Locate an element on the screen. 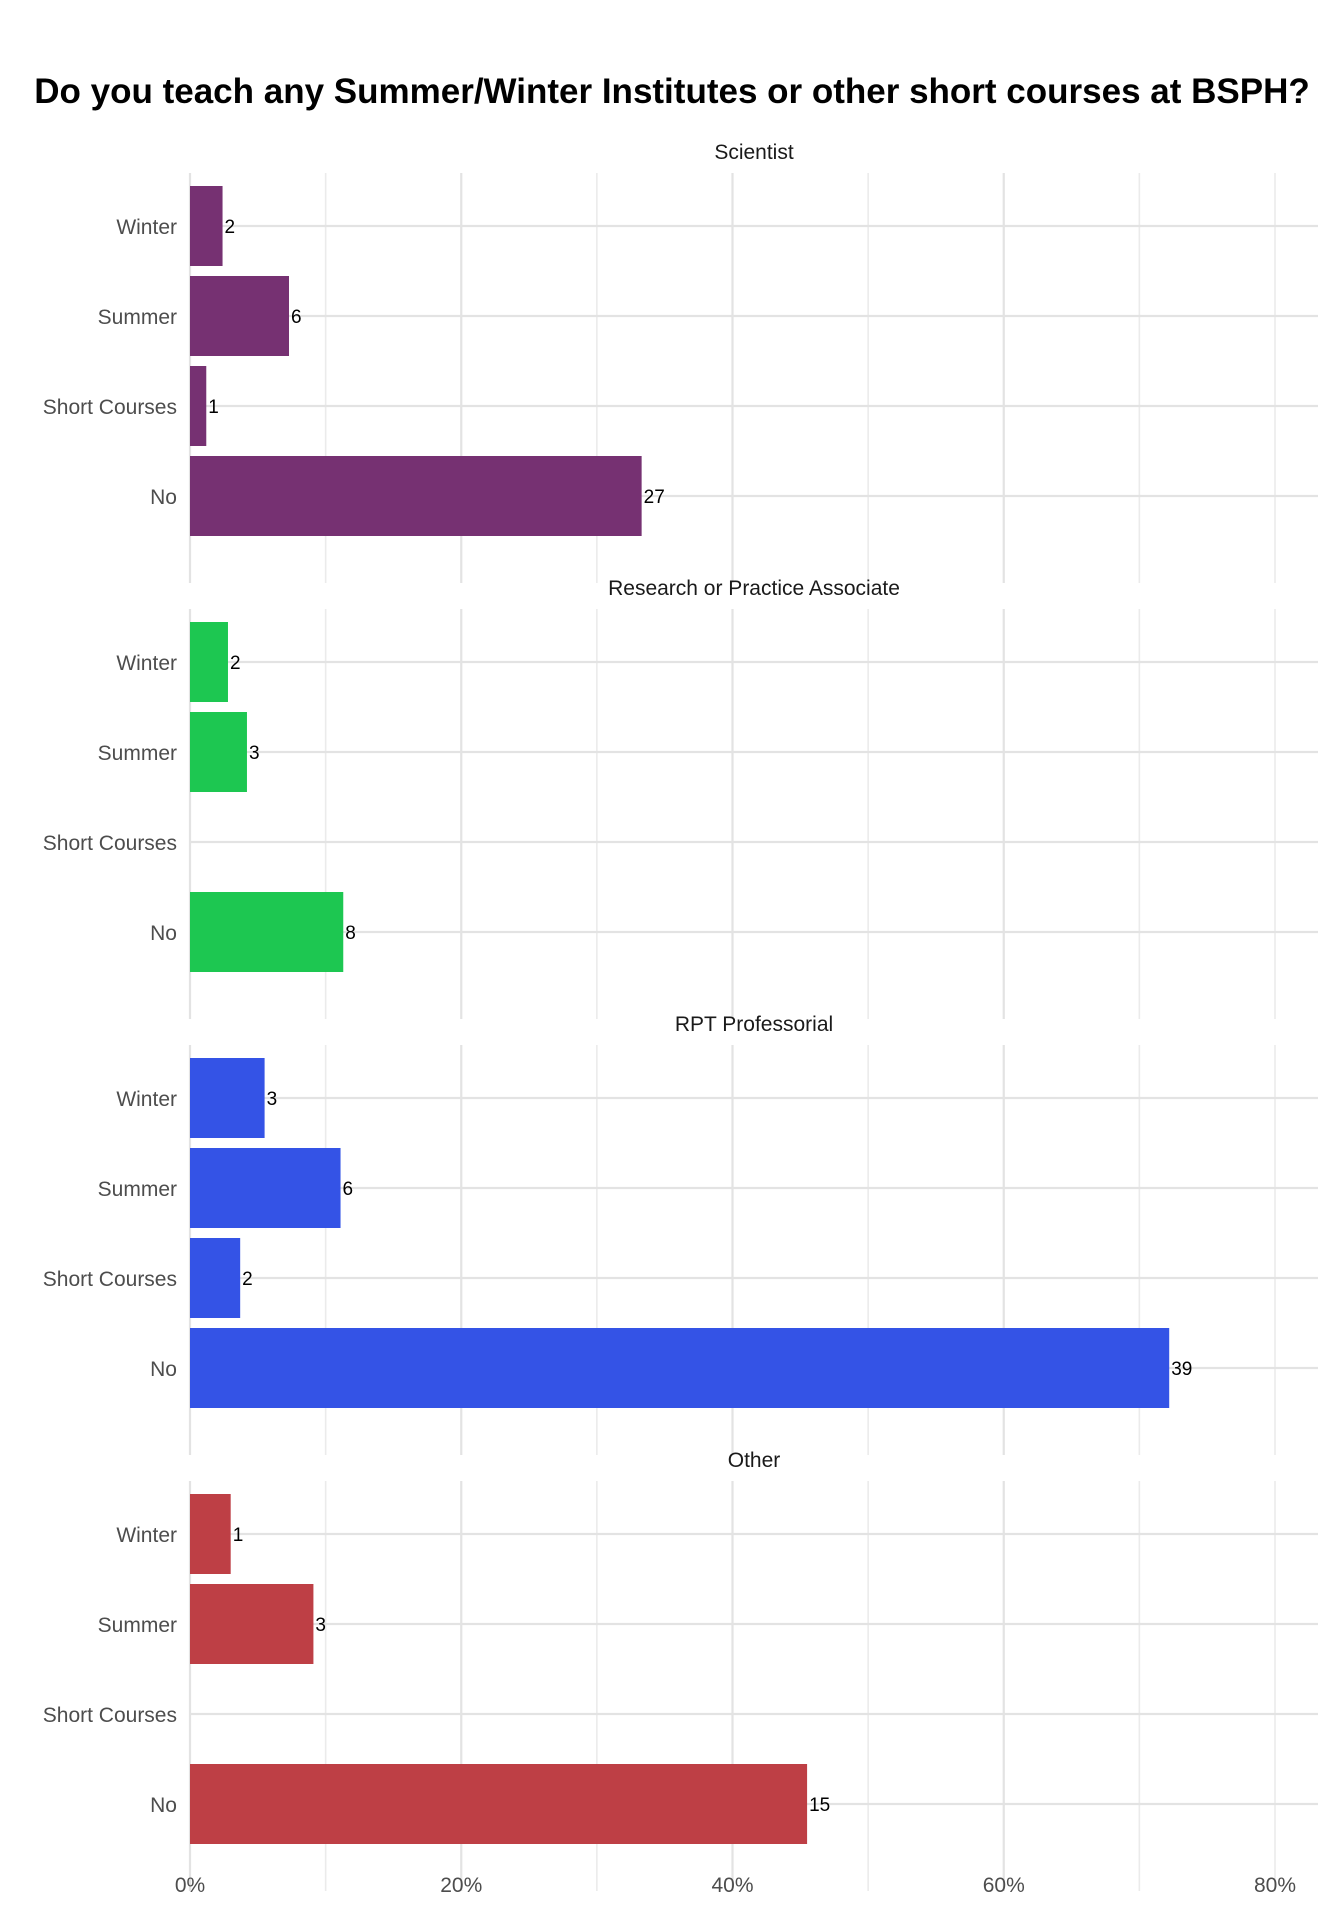  x-tick-label: 20% is located at coordinates (461, 1885).